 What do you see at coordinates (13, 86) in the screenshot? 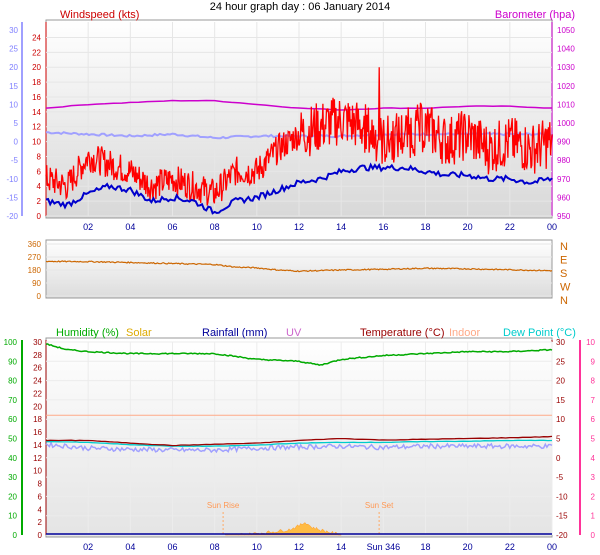
I see `temp-outer-tick: 15` at bounding box center [13, 86].